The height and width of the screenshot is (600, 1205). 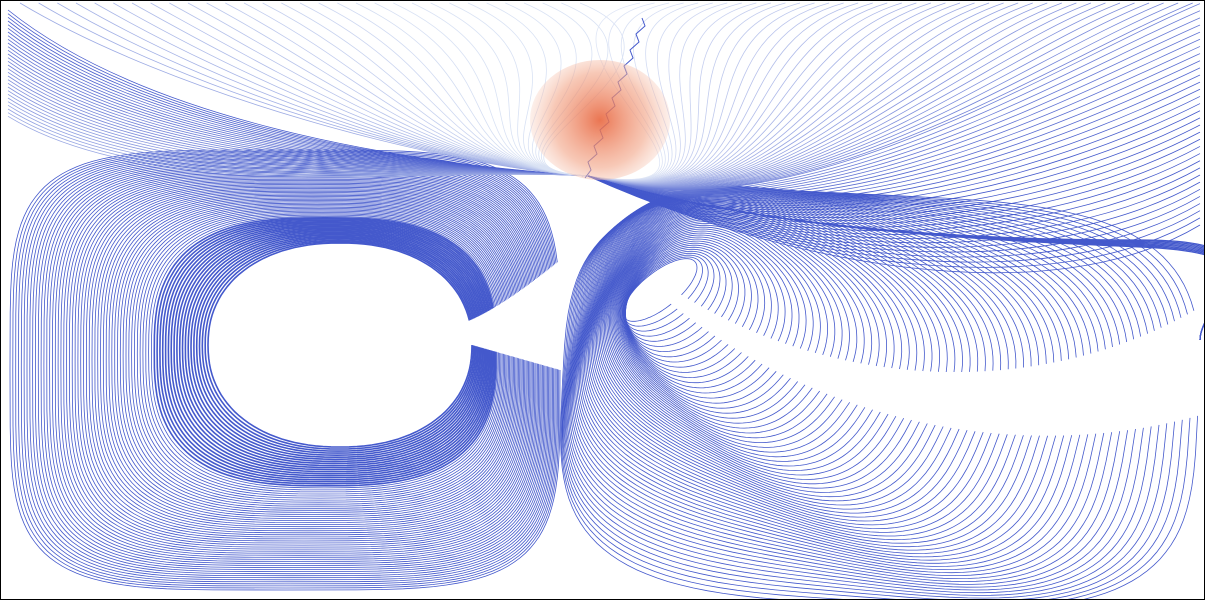 What do you see at coordinates (600, 120) in the screenshot?
I see `hotspot` at bounding box center [600, 120].